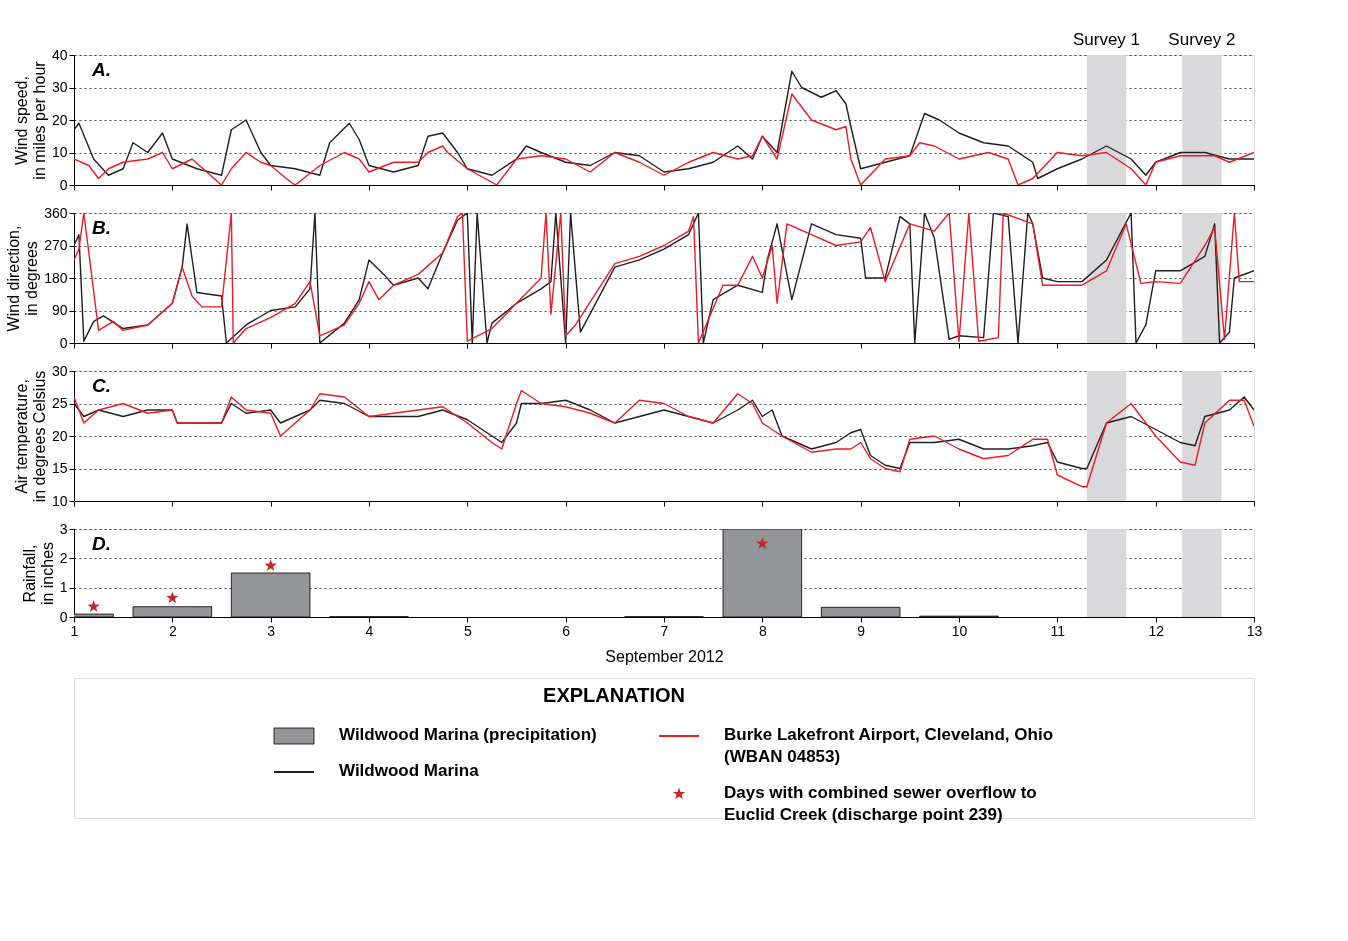 This screenshot has height=941, width=1348. I want to click on y-tick-label: 360, so click(56, 212).